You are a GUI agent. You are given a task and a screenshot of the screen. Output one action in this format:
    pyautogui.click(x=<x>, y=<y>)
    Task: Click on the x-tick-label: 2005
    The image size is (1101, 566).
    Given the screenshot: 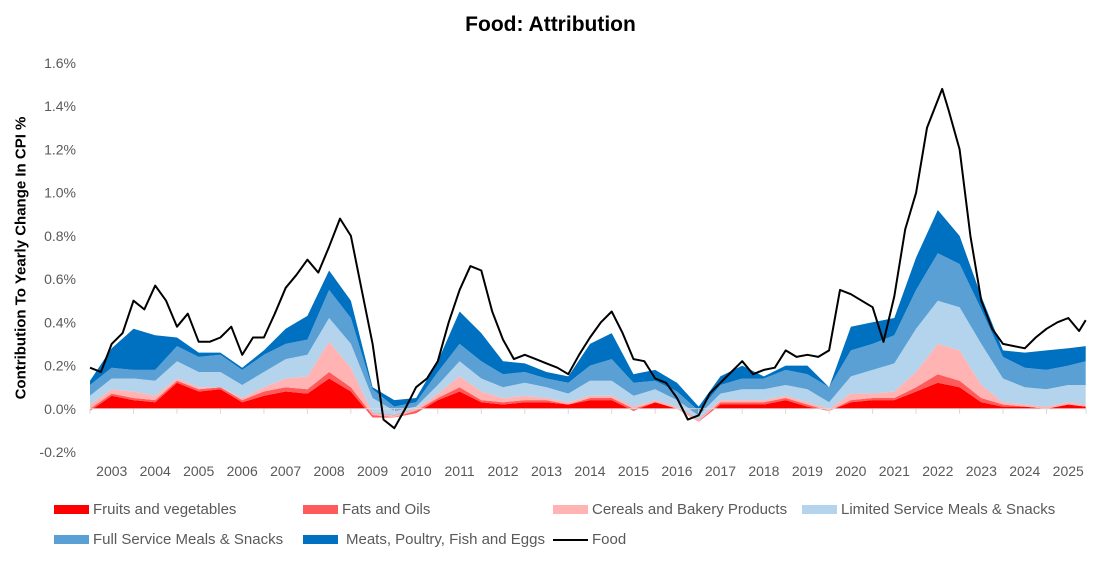 What is the action you would take?
    pyautogui.click(x=198, y=471)
    